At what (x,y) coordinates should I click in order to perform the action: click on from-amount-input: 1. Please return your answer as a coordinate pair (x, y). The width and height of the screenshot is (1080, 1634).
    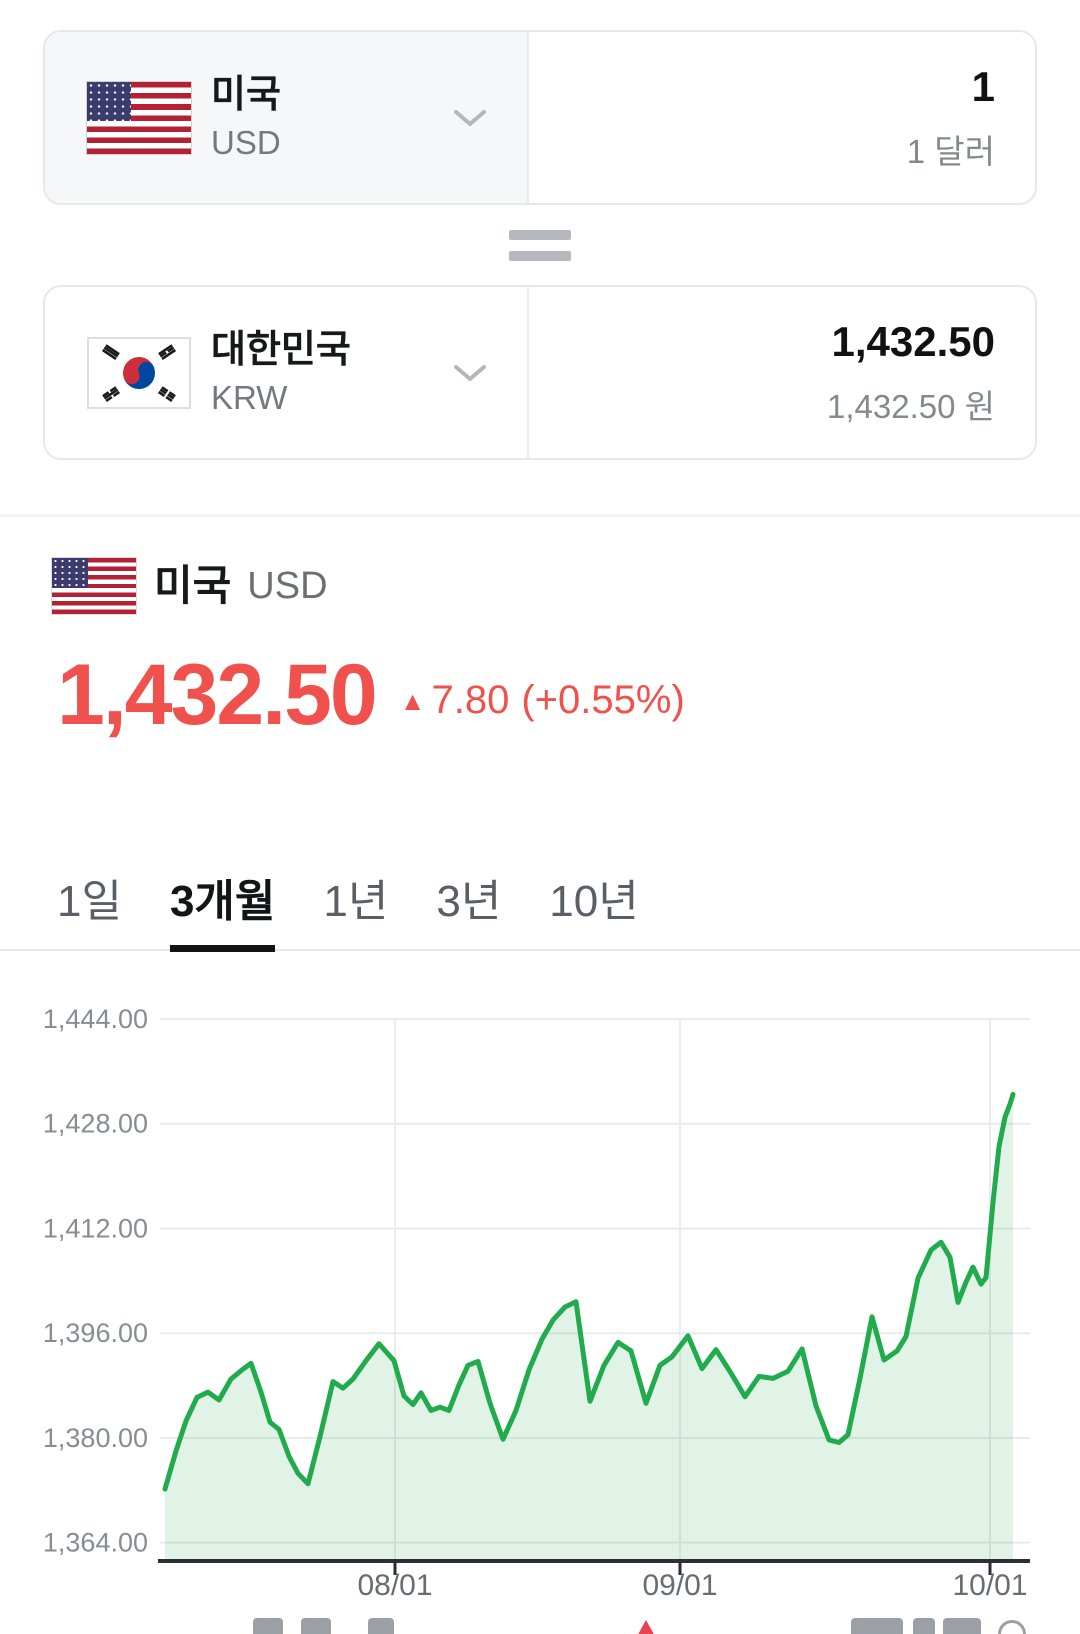
    Looking at the image, I should click on (983, 86).